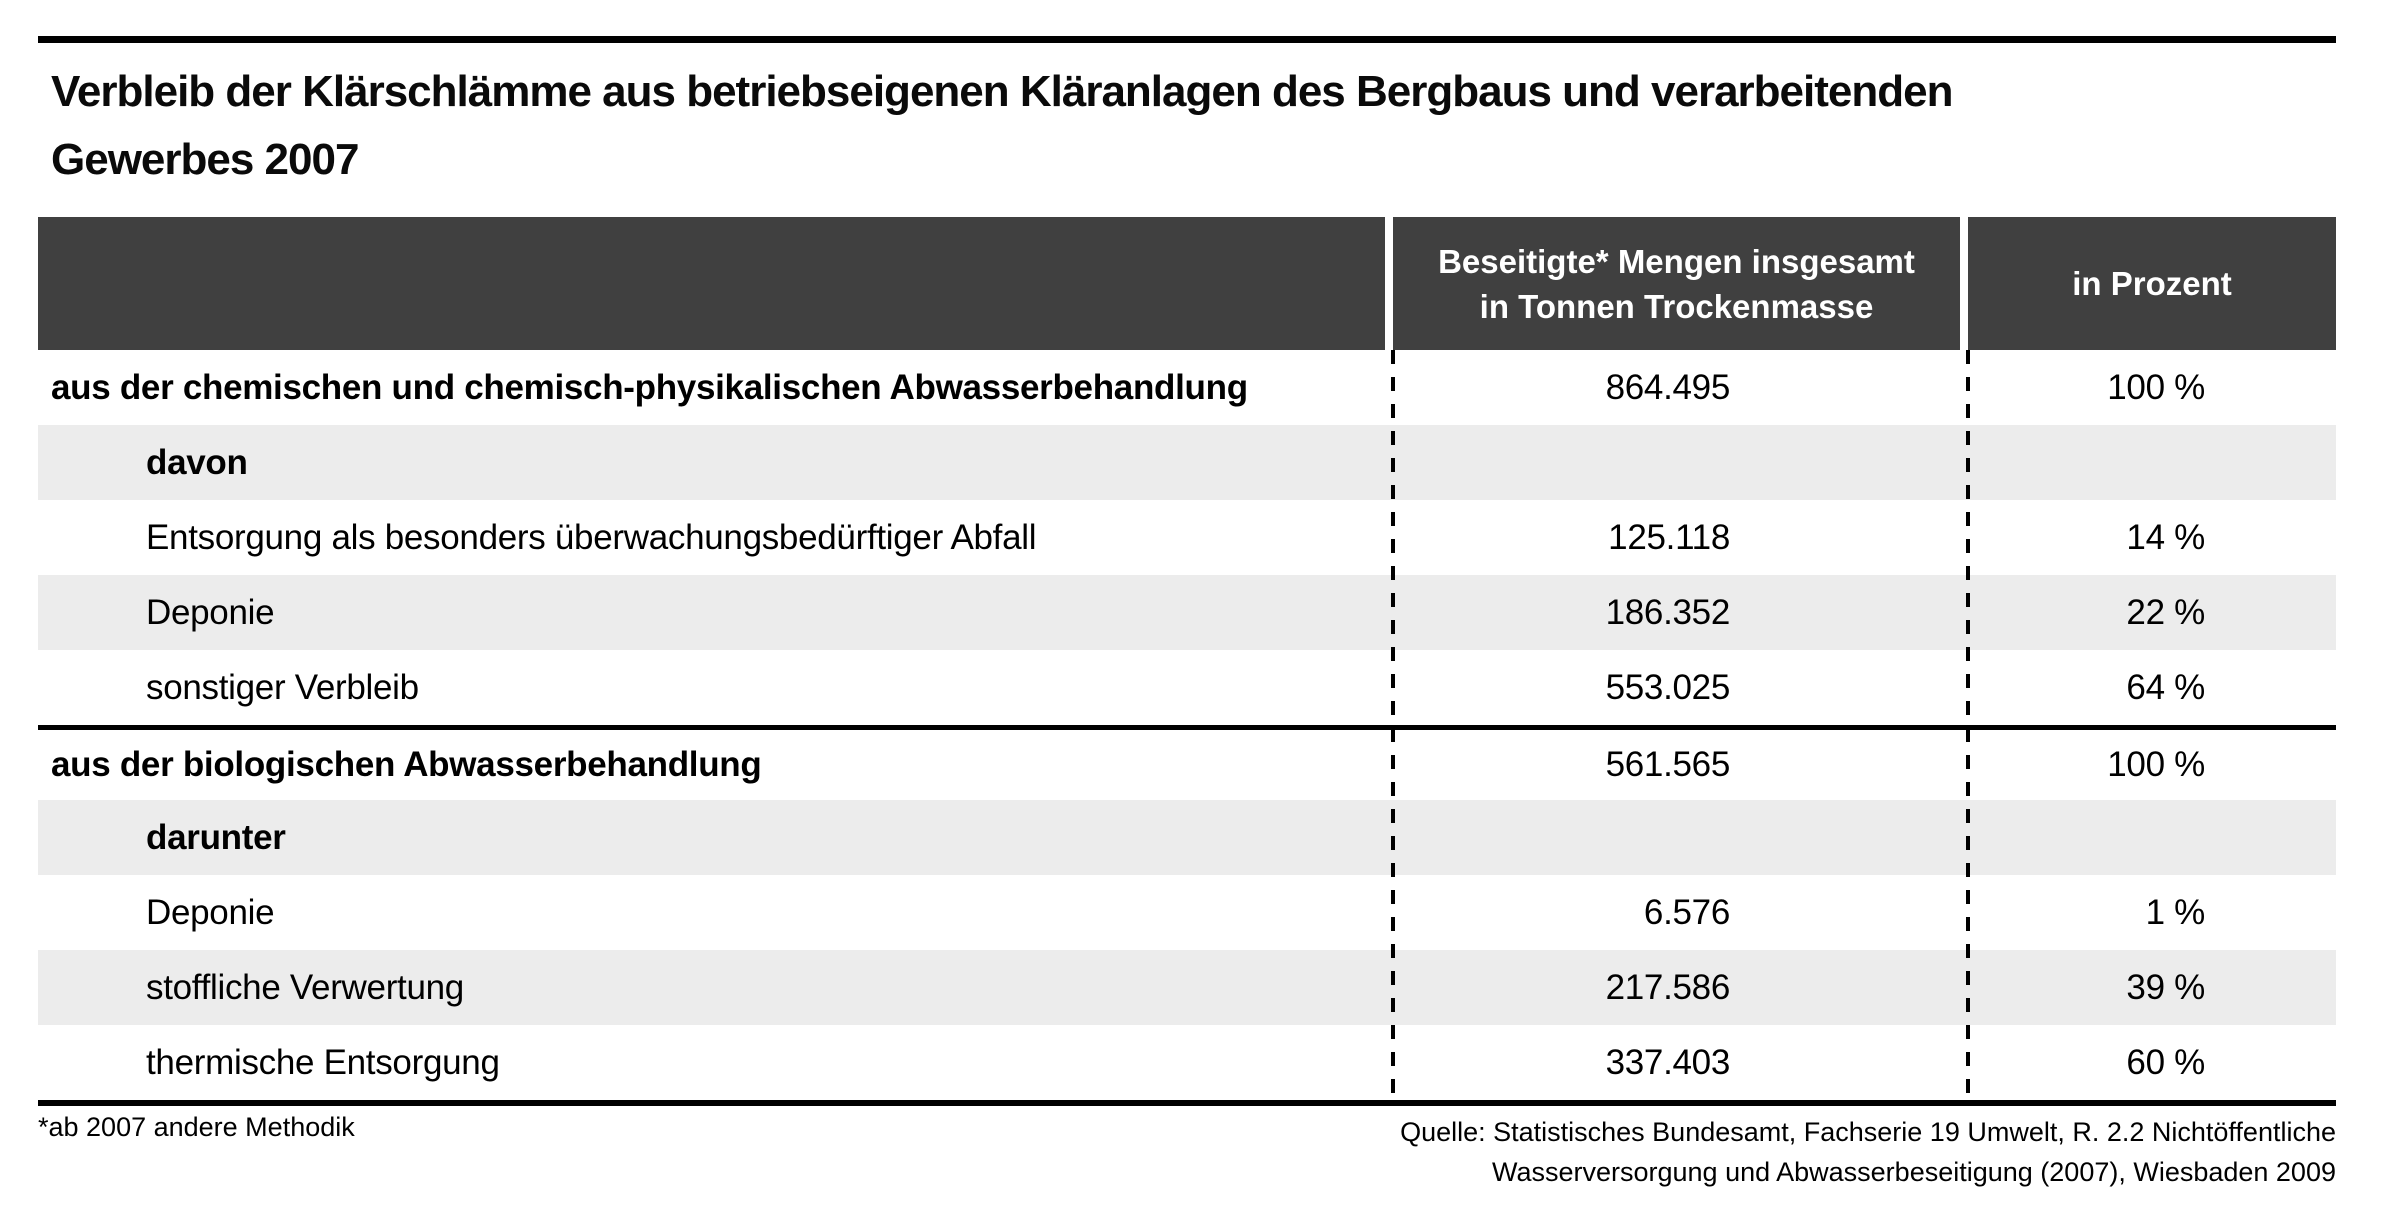 The image size is (2387, 1207). Describe the element at coordinates (1676, 261) in the screenshot. I see `header-amount-line-1: Beseitigte* Mengen insgesamt` at that location.